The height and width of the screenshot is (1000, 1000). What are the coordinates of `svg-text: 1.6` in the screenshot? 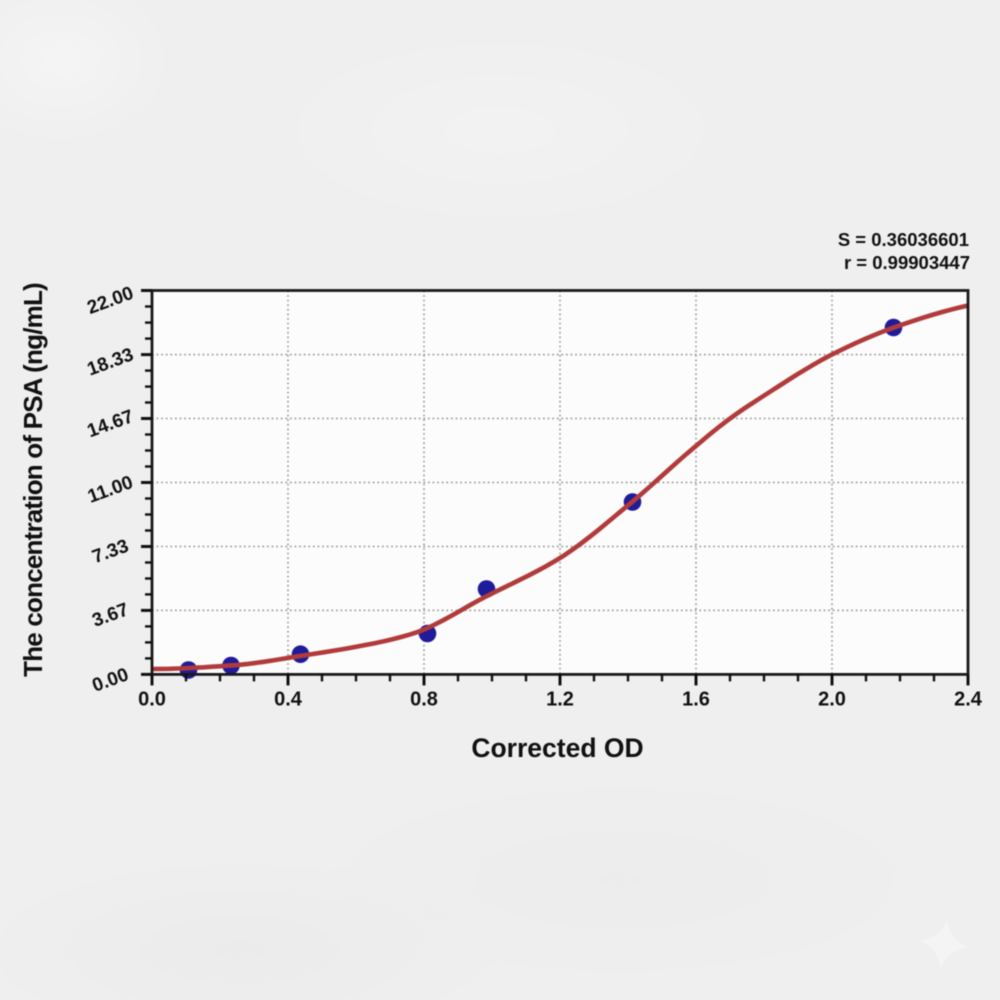 It's located at (696, 700).